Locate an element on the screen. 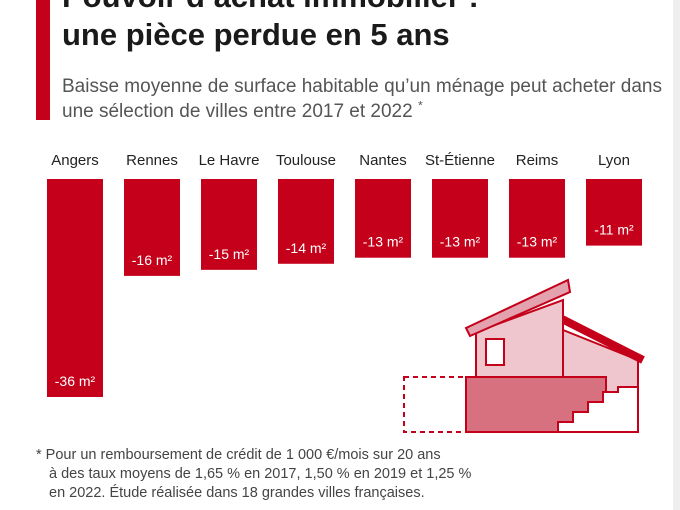  house-window is located at coordinates (495, 352).